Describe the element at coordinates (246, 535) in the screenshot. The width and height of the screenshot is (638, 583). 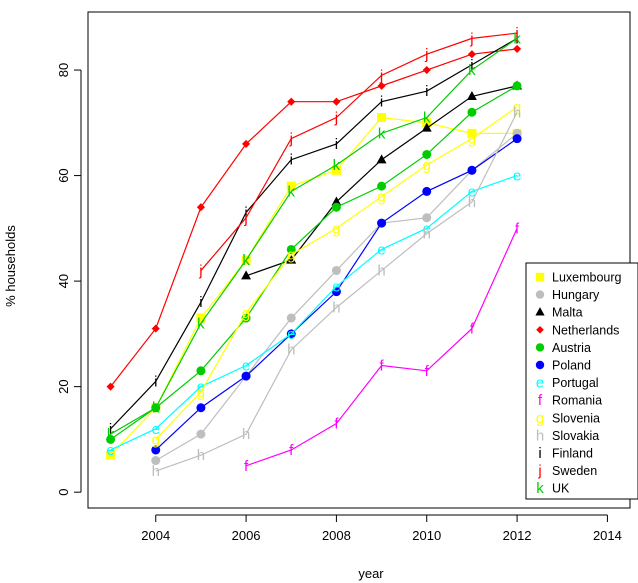
I see `x-tick-label: 2006` at that location.